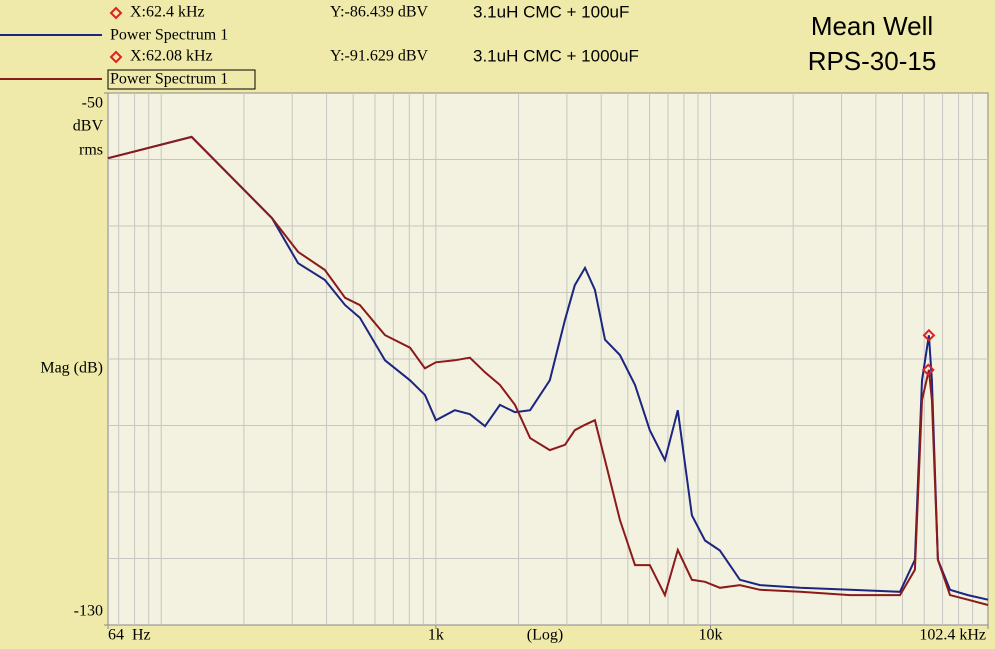 This screenshot has width=995, height=649. What do you see at coordinates (872, 61) in the screenshot?
I see `chart-title: RPS-30-15` at bounding box center [872, 61].